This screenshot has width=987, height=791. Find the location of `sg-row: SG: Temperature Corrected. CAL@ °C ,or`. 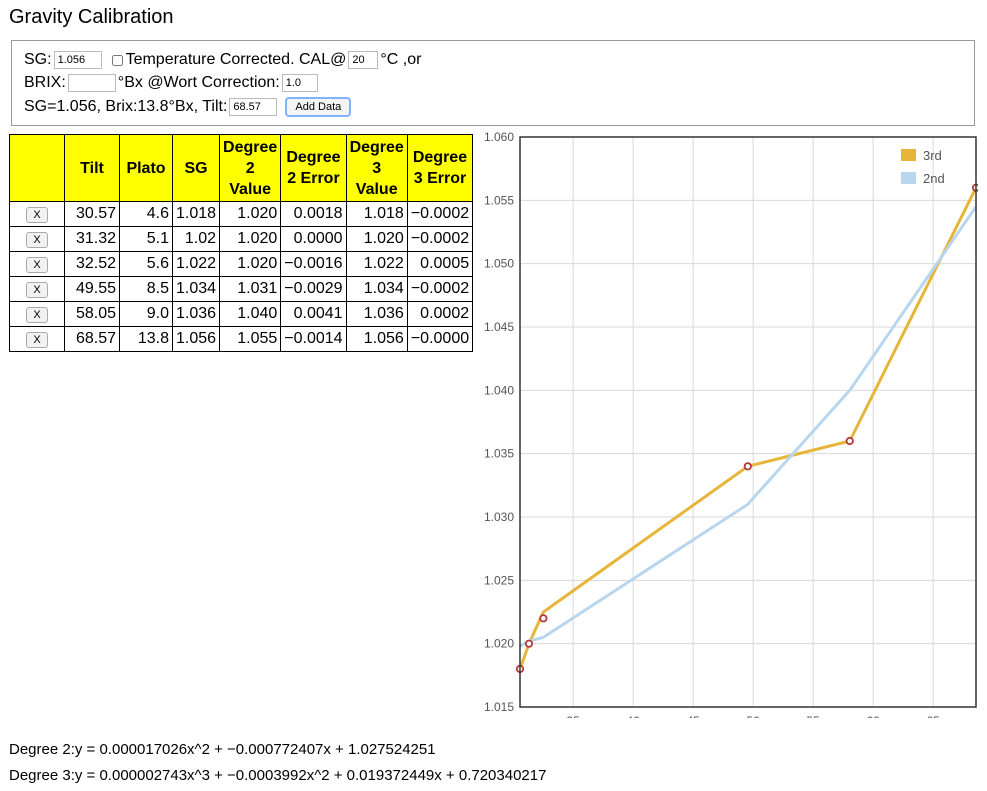

sg-row: SG: Temperature Corrected. CAL@ °C ,or is located at coordinates (222, 60).